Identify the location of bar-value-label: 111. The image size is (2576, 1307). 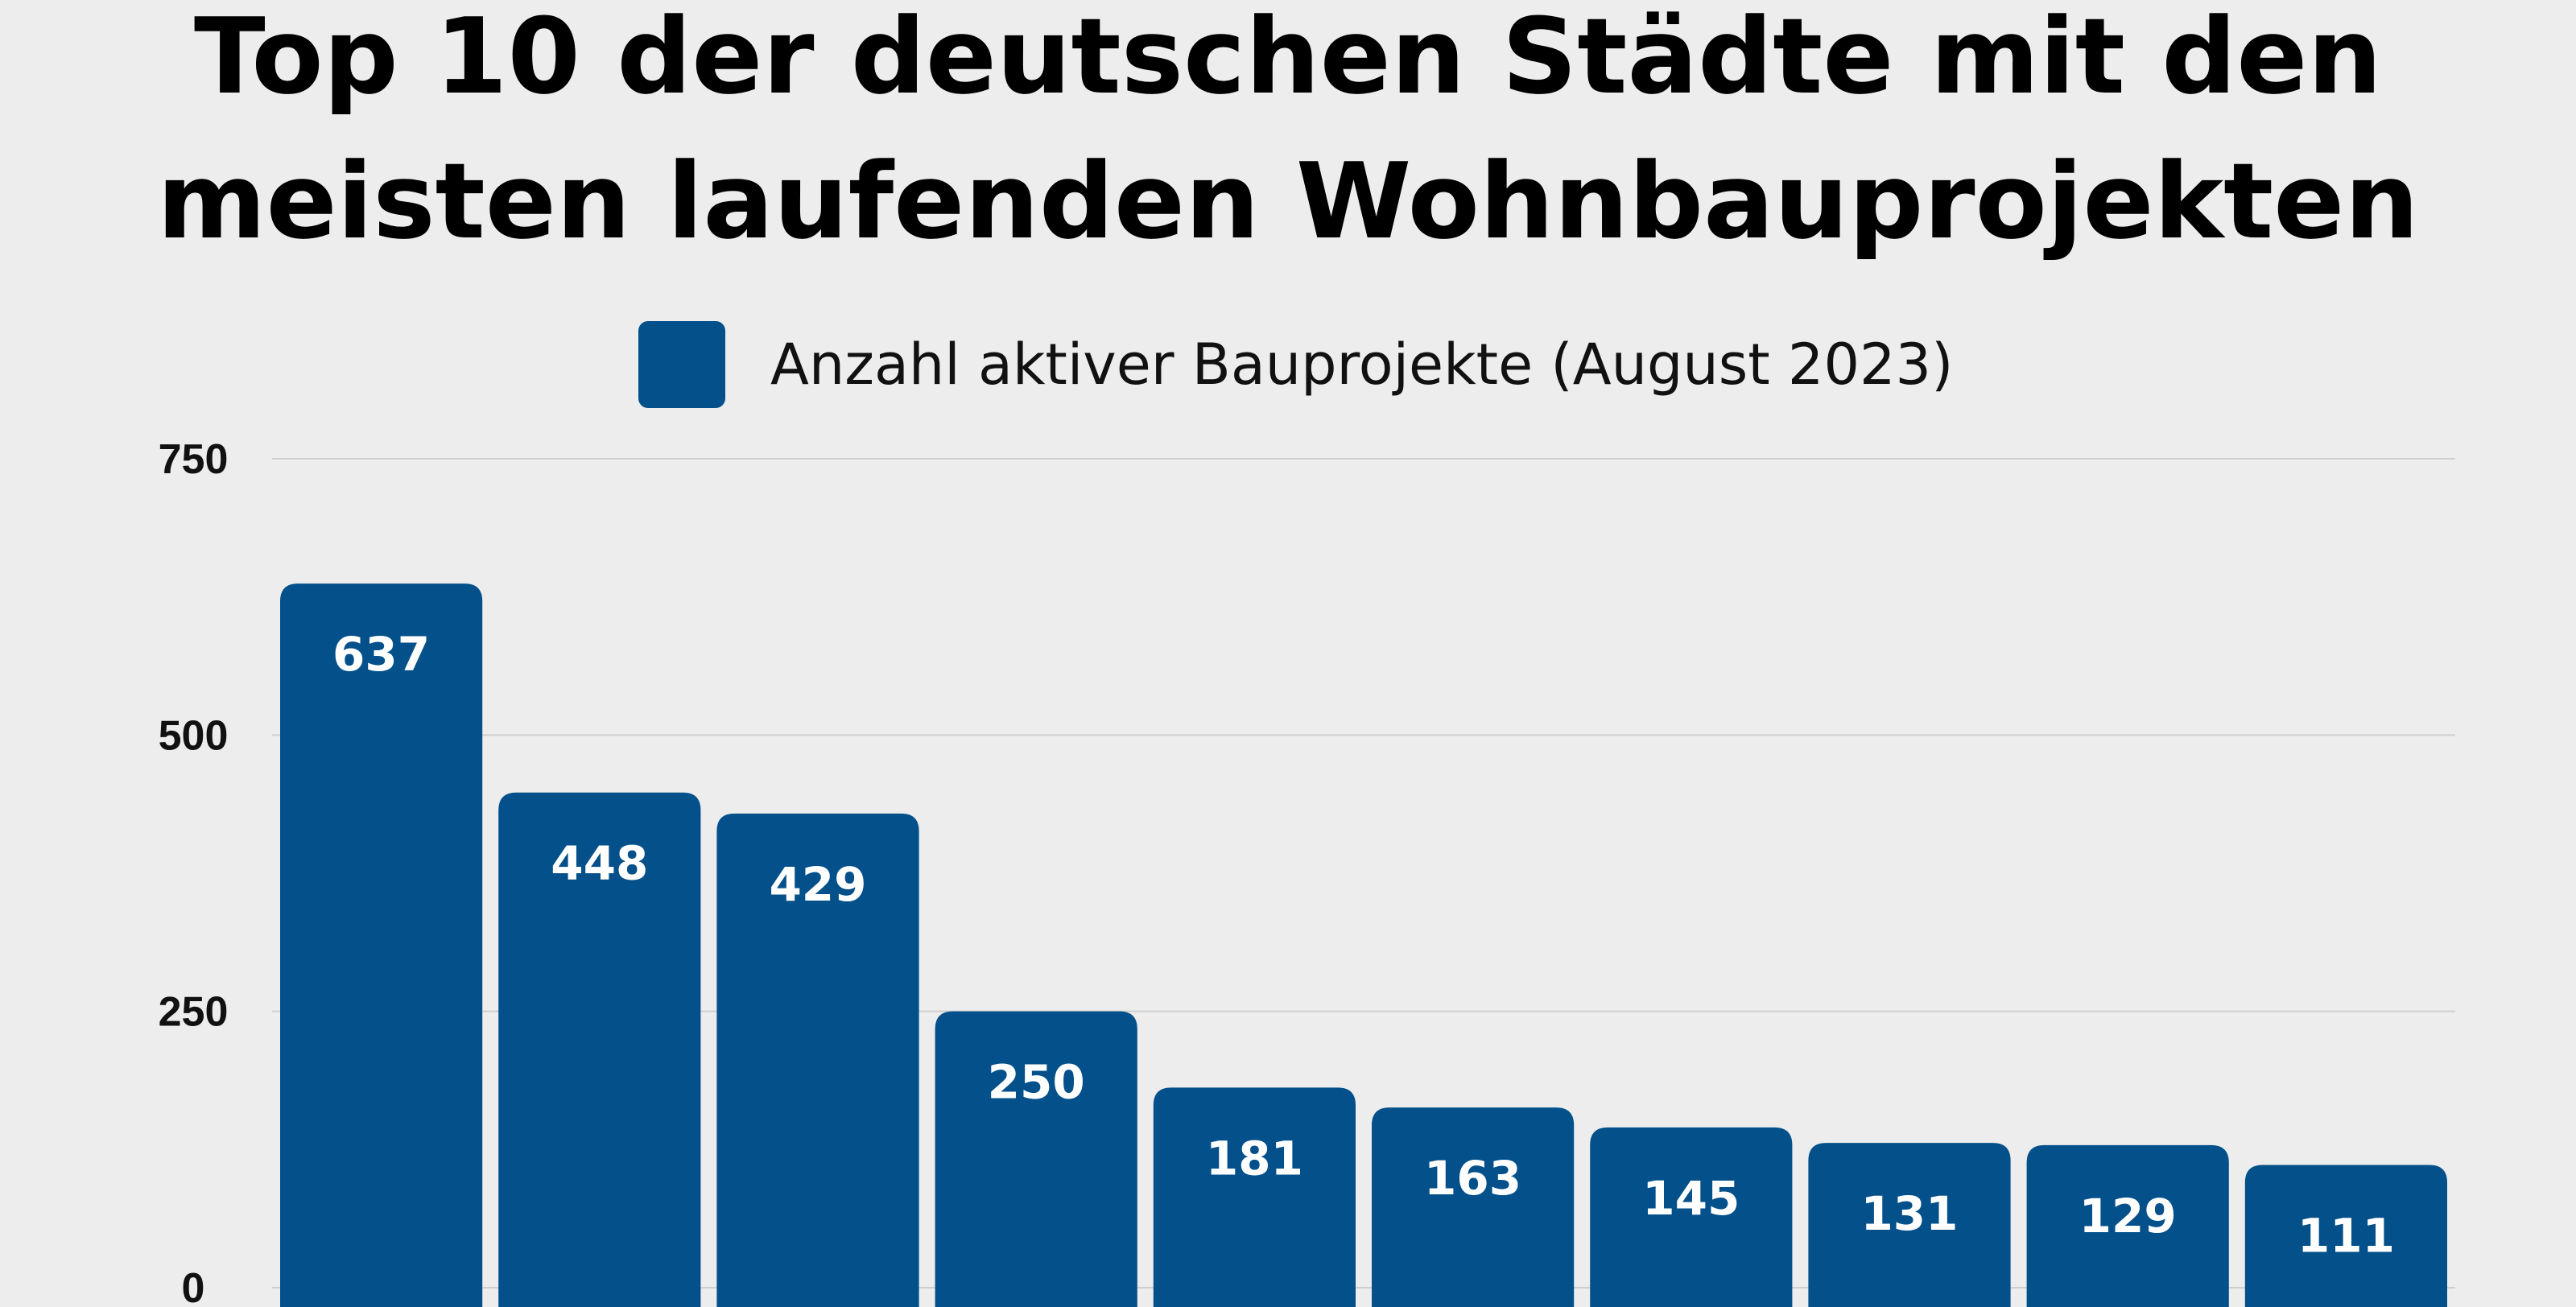
(2346, 1236).